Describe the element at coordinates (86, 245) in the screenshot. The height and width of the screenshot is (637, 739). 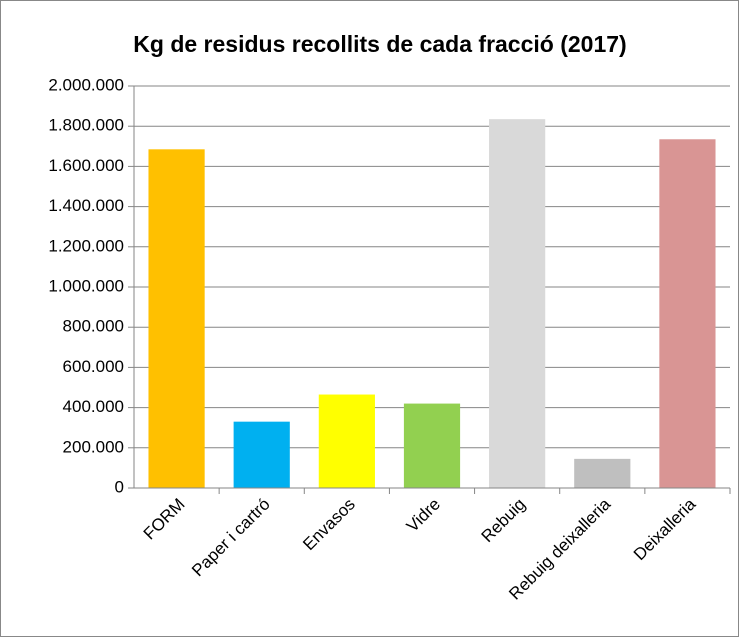
I see `y-tick-label: 1.200.000` at that location.